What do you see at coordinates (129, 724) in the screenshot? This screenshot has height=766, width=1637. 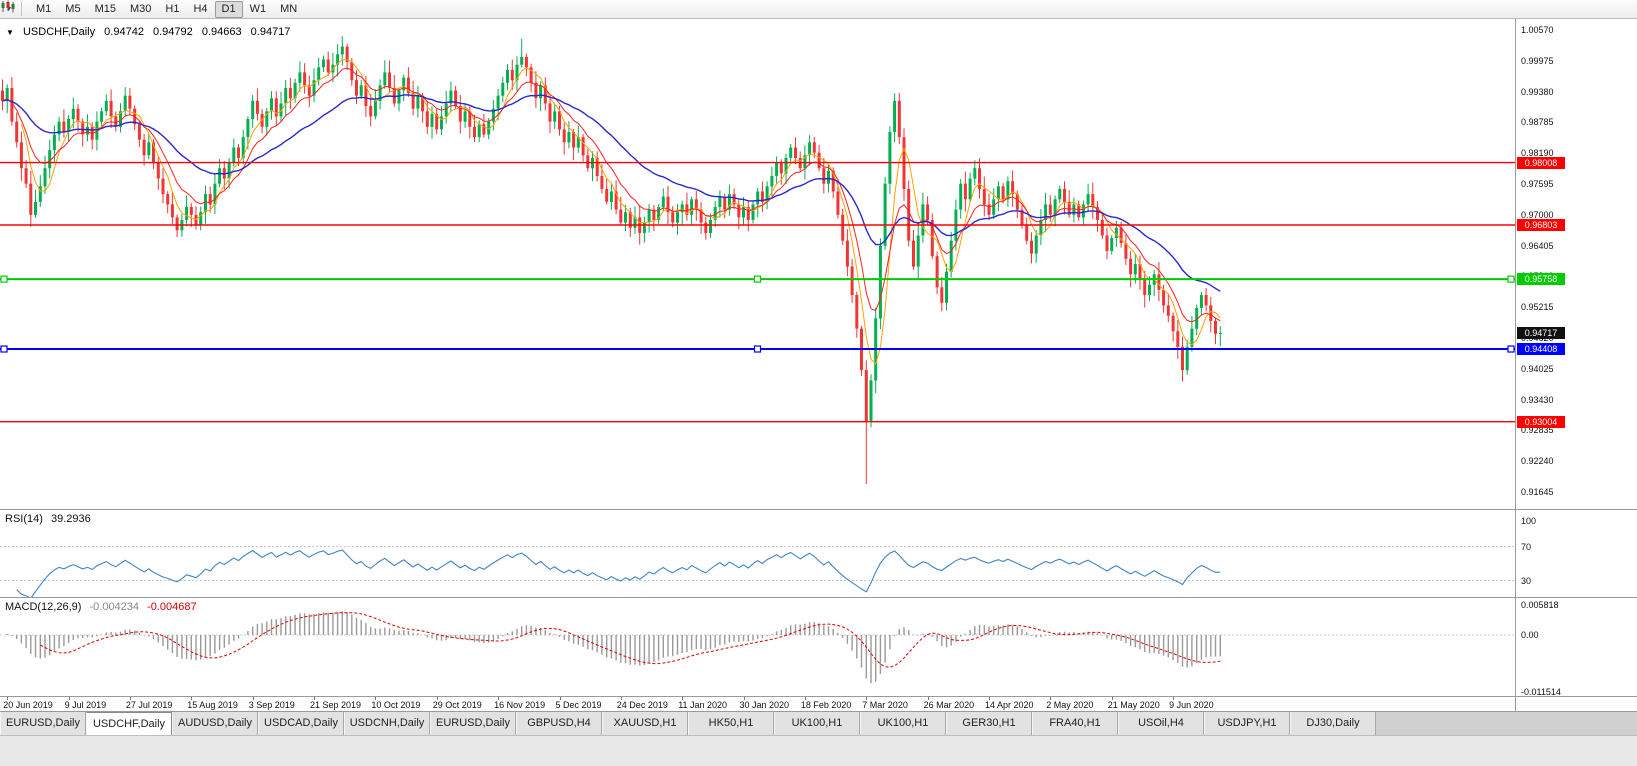 I see `tab-usdchf-daily: USDCHF,Daily` at bounding box center [129, 724].